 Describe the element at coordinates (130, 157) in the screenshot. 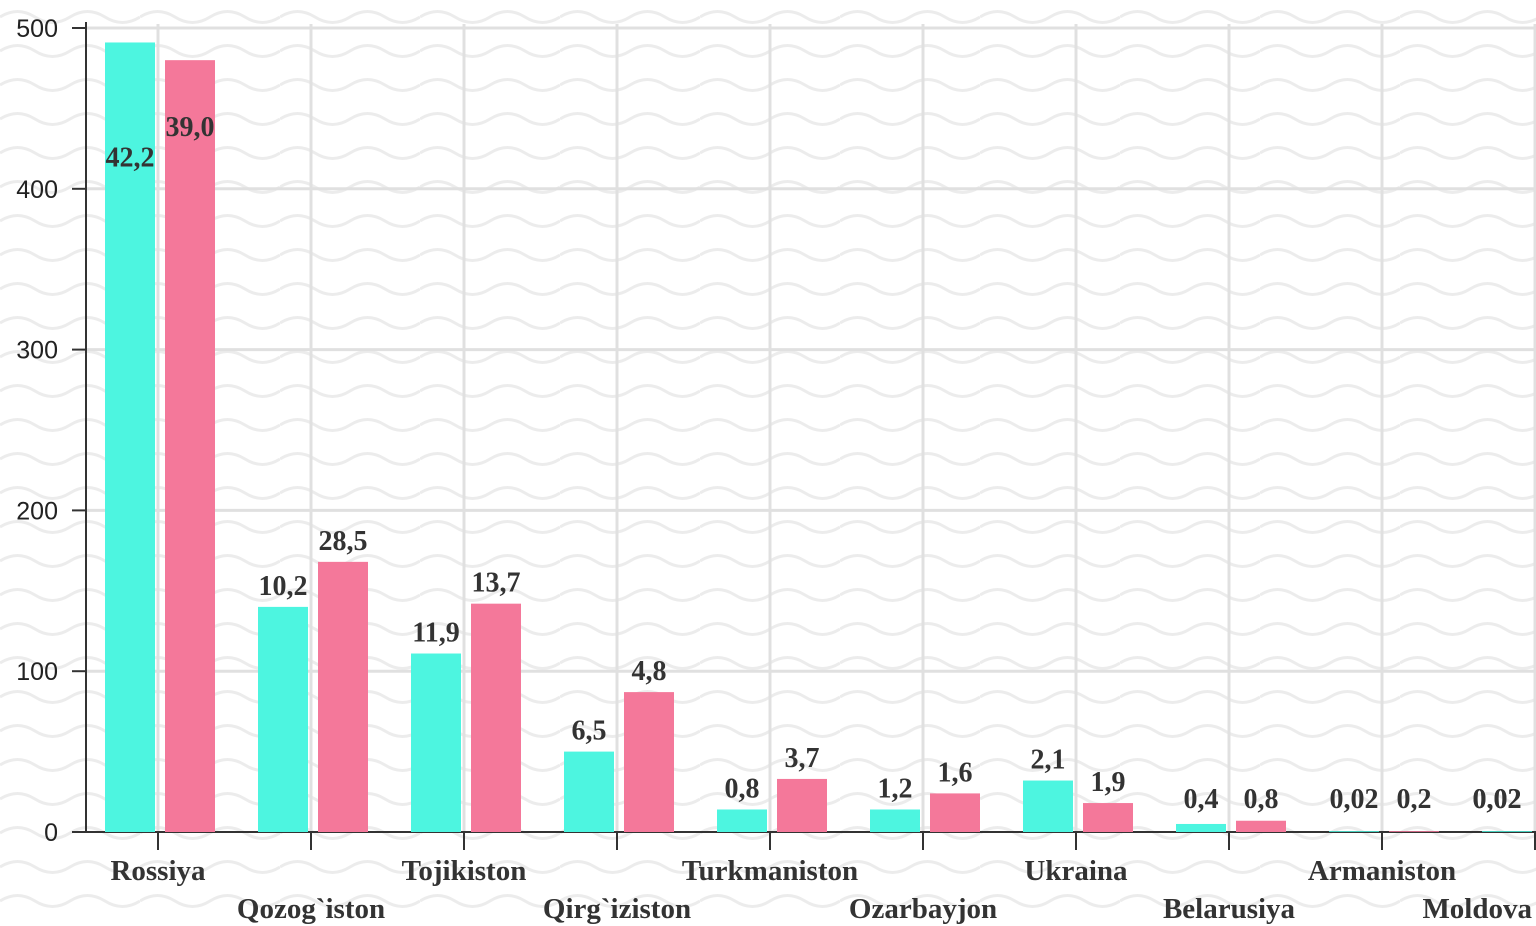

I see `data-label: 42,2` at that location.